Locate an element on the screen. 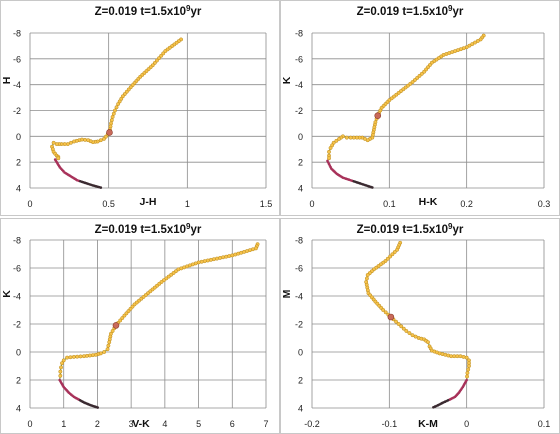  x-tick-label: 0.5 is located at coordinates (108, 204).